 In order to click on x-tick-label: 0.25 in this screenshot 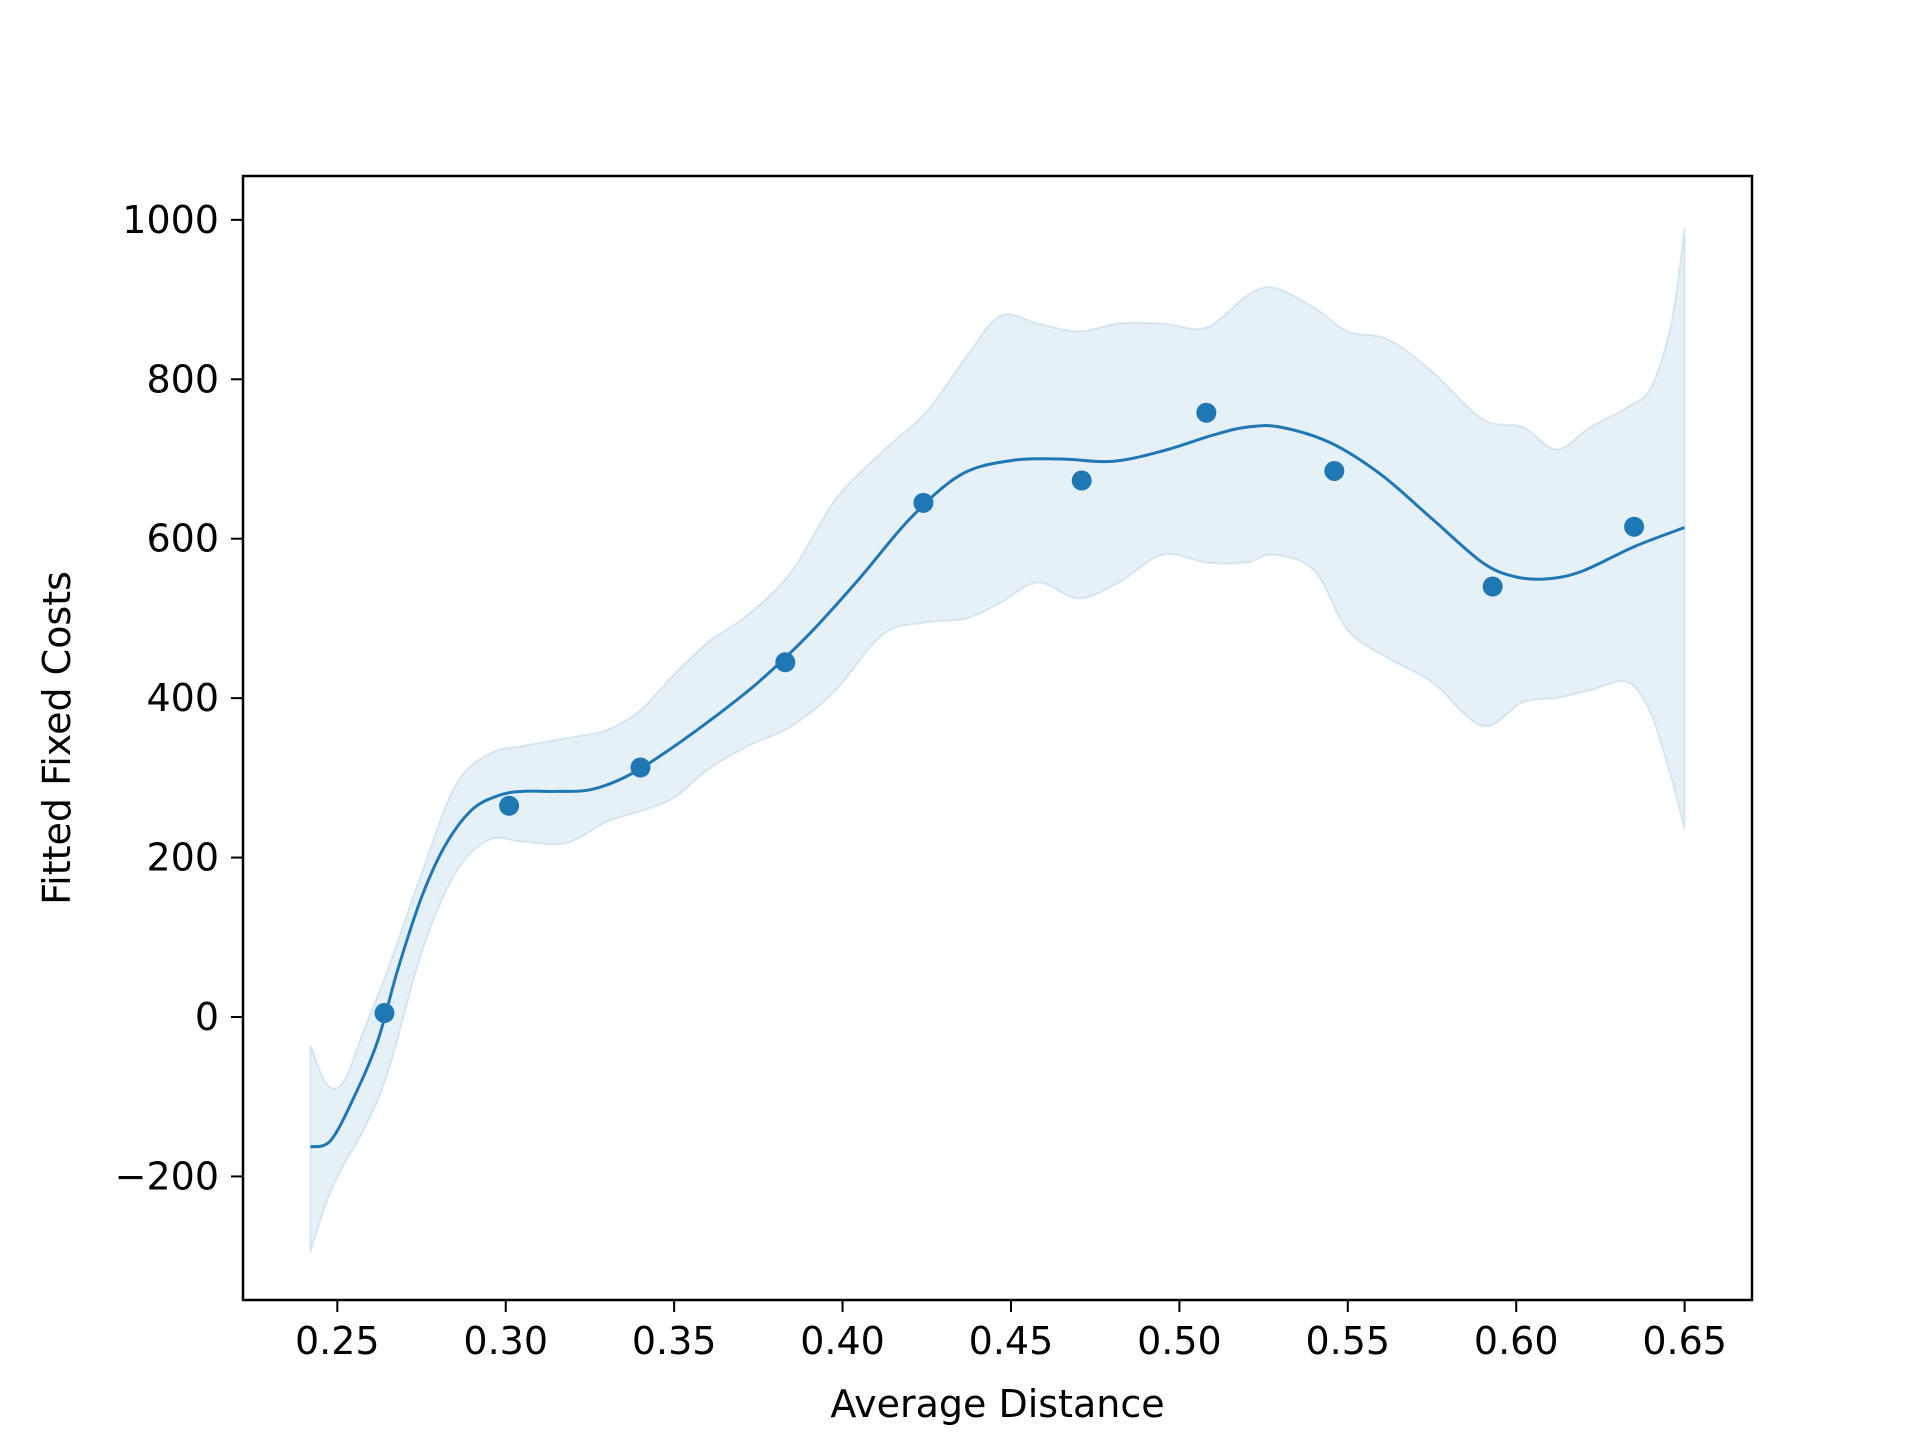, I will do `click(337, 1341)`.